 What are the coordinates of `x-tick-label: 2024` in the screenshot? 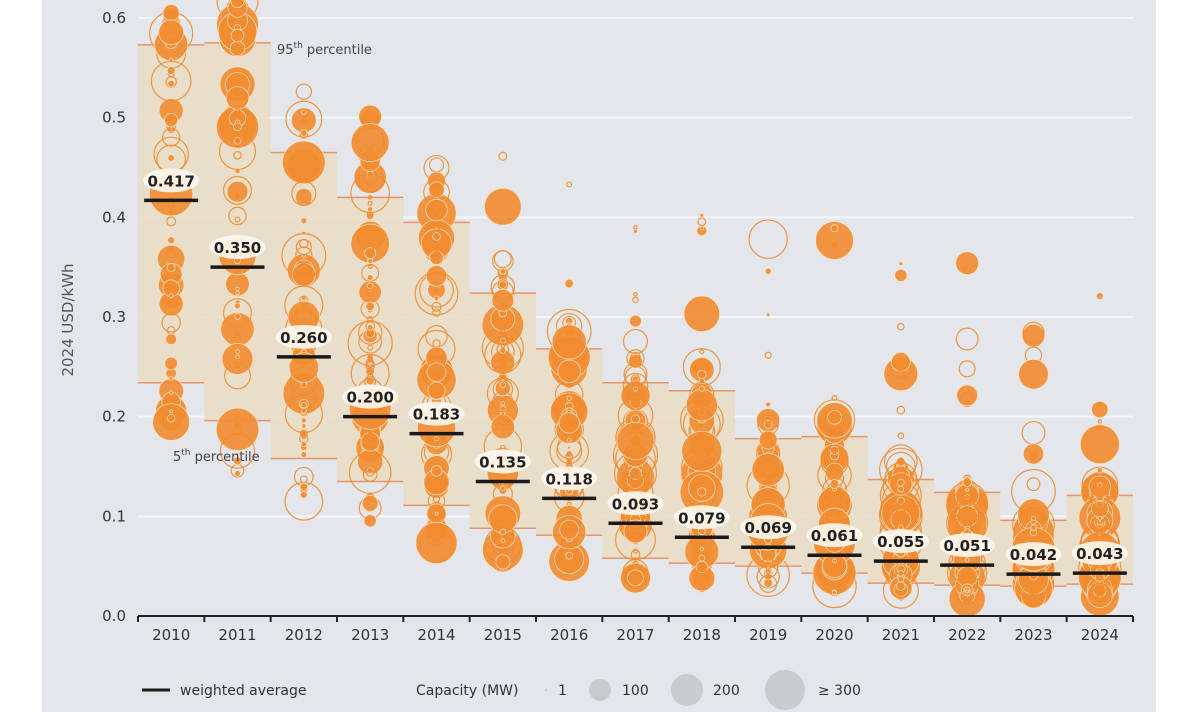 It's located at (1100, 635).